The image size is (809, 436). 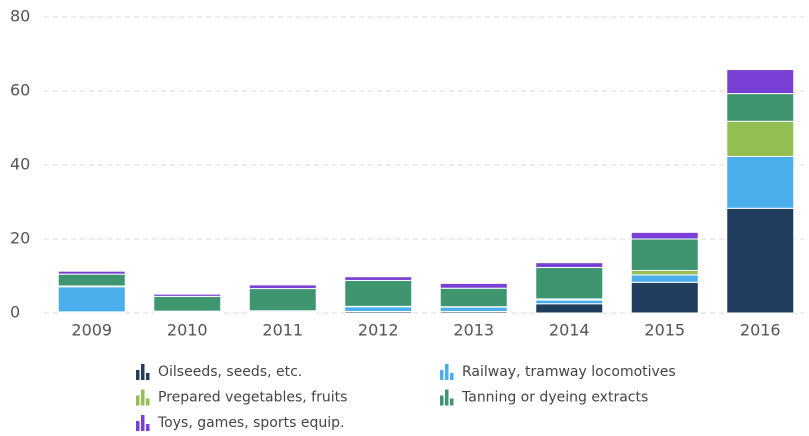 I want to click on legend-label: Tanning or dyeing extracts, so click(x=554, y=398).